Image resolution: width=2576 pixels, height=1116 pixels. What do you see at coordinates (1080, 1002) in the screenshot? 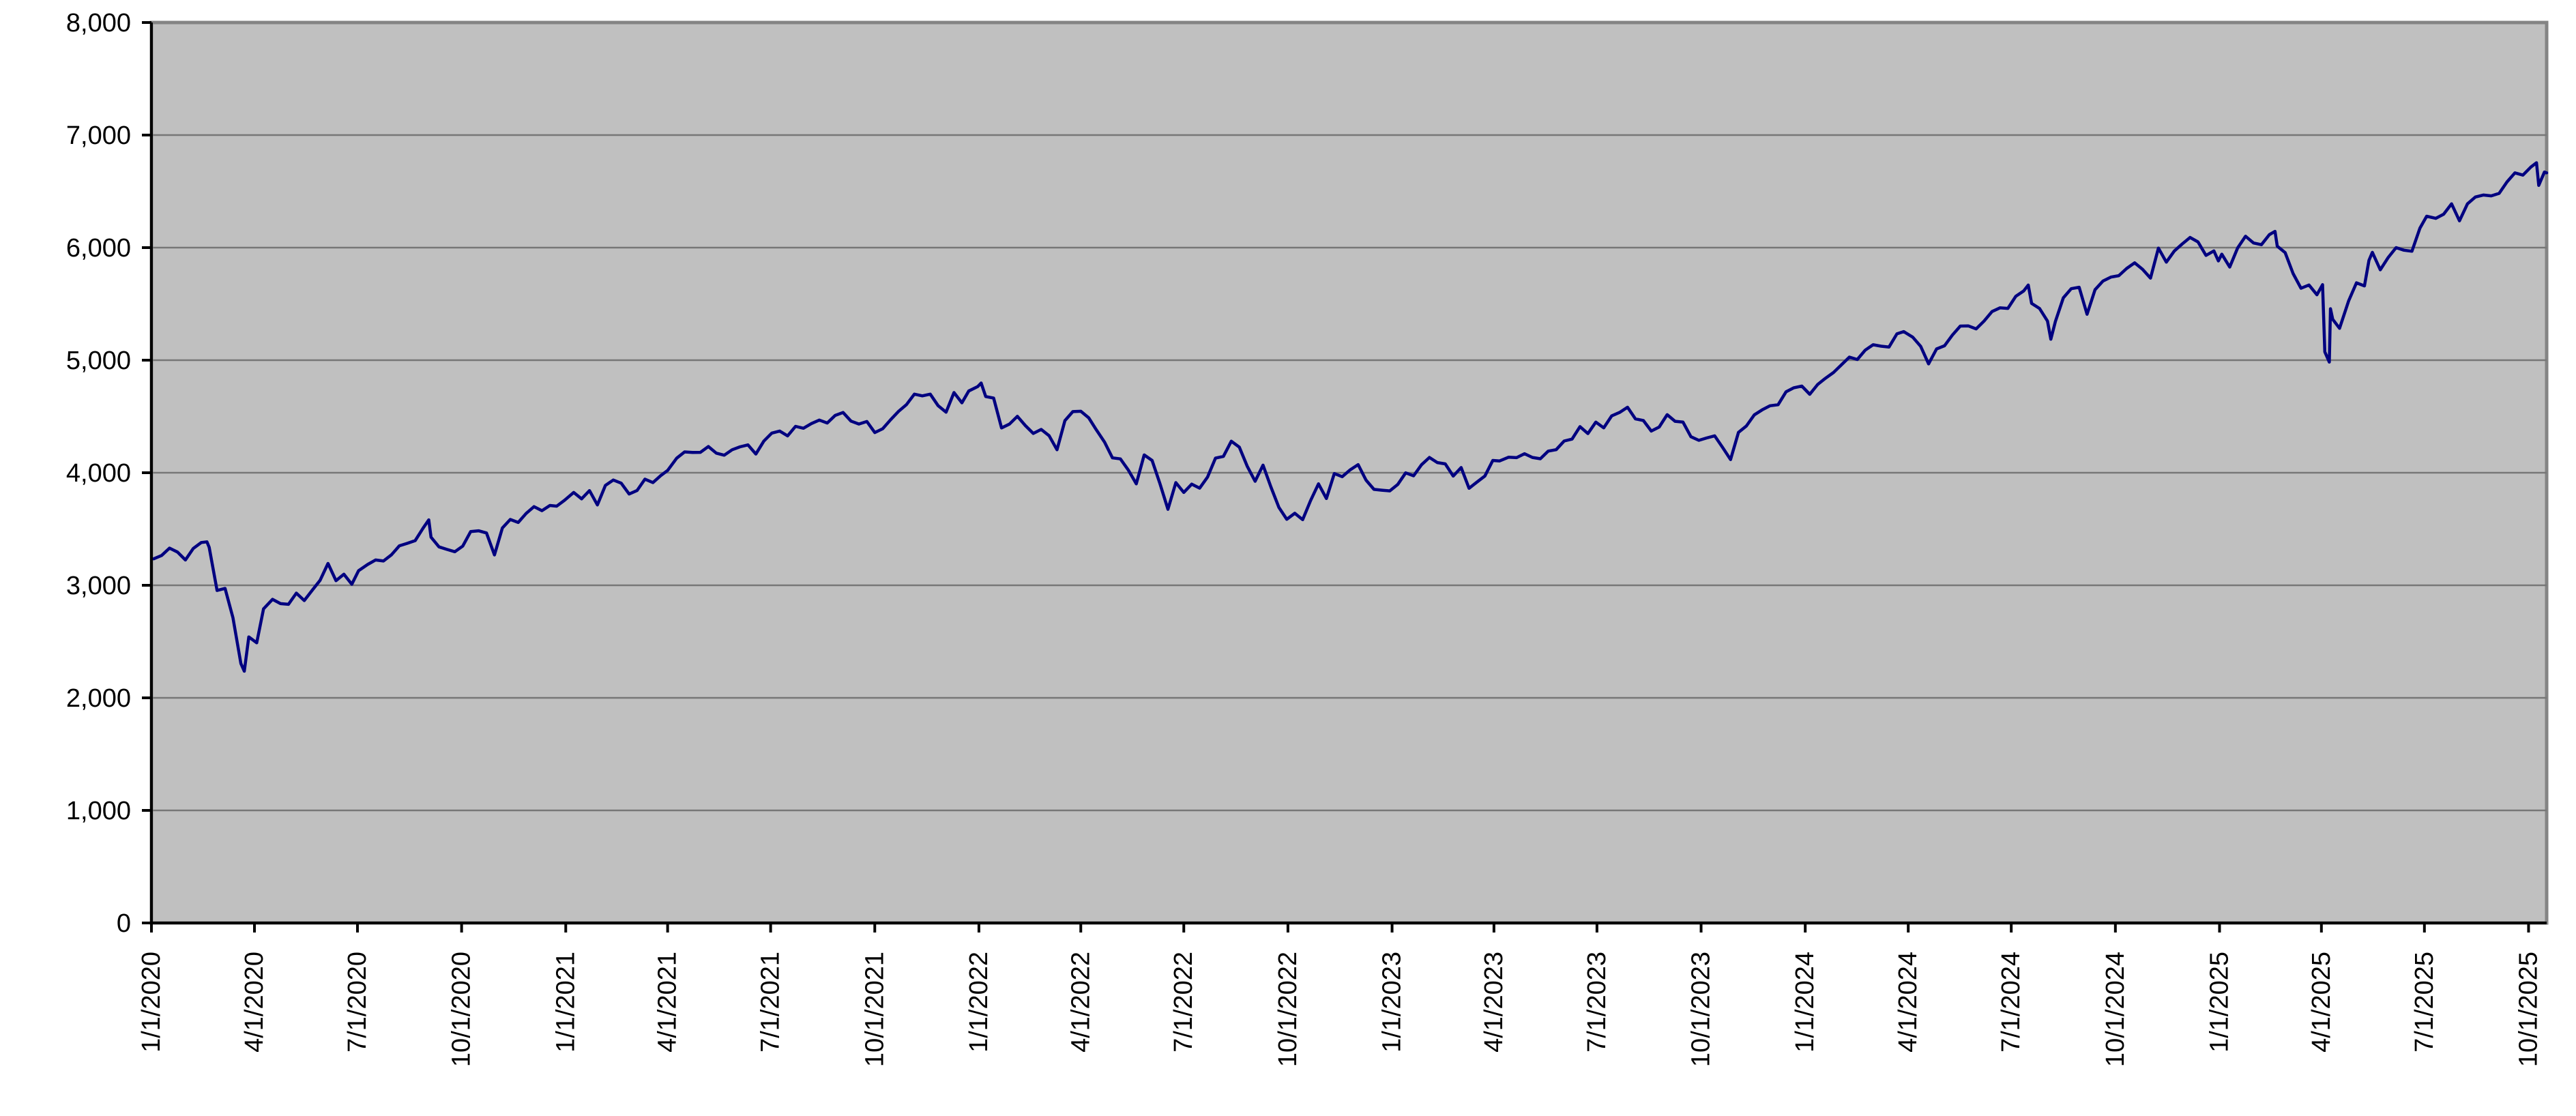
I see `x-tick-label: 4/1/2022` at bounding box center [1080, 1002].